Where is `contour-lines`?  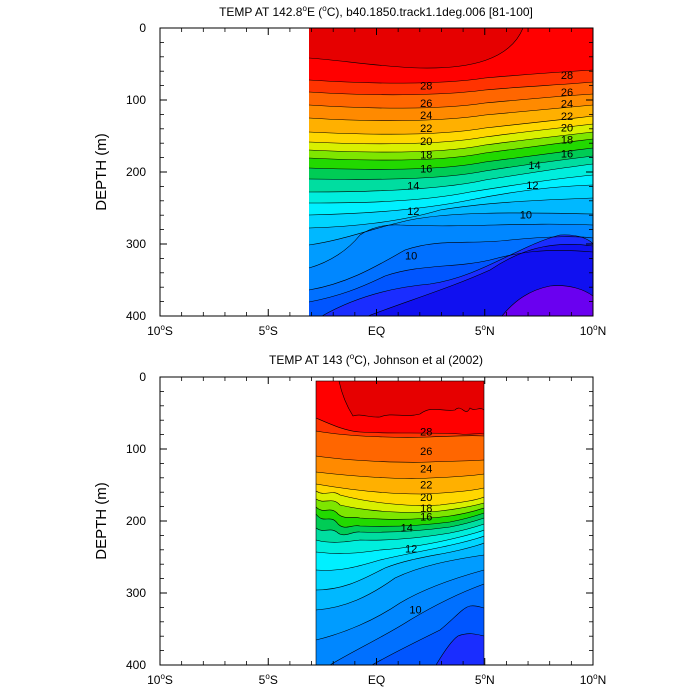
contour-lines is located at coordinates (400, 522).